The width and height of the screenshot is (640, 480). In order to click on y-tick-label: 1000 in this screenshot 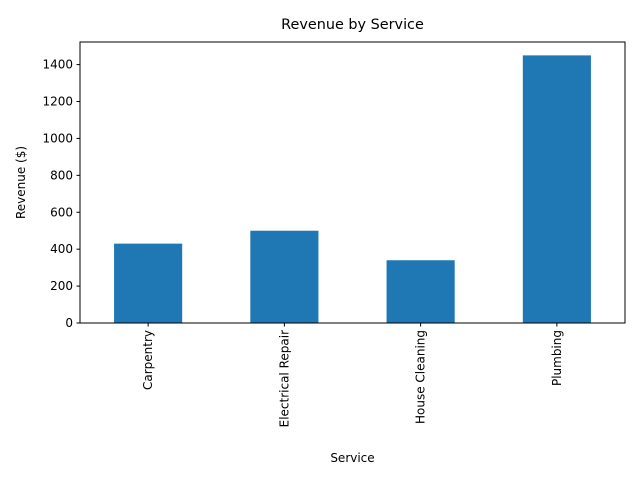, I will do `click(57, 138)`.